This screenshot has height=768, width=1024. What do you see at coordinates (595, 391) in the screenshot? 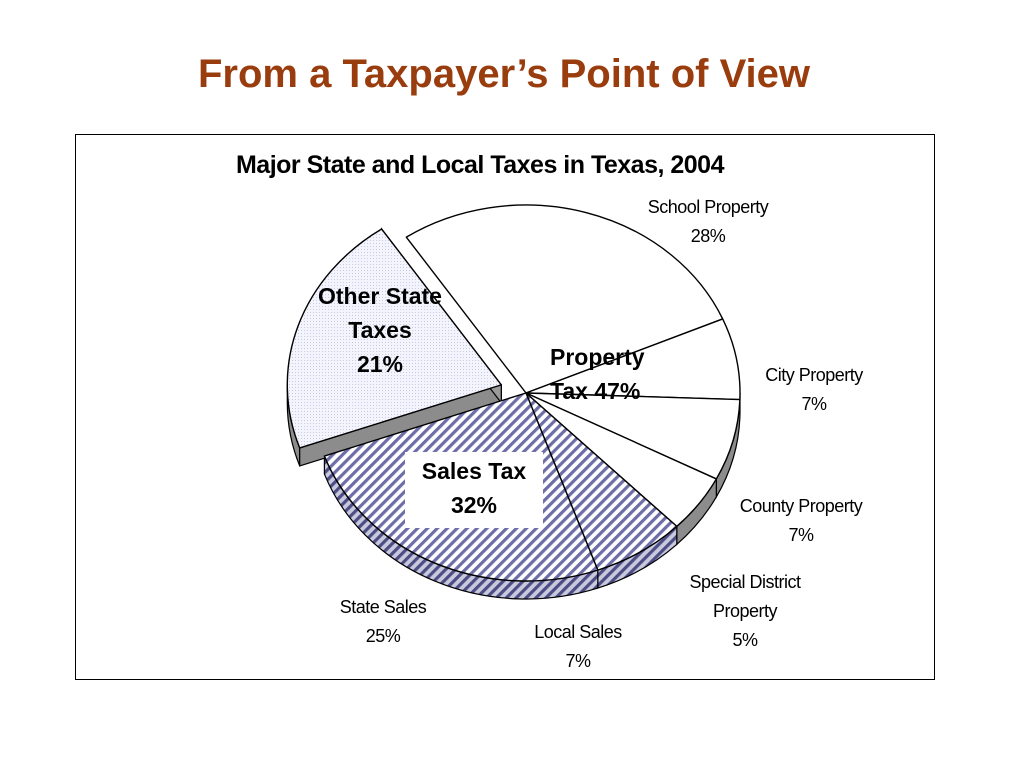
I see `group-label-line: Tax 47%` at bounding box center [595, 391].